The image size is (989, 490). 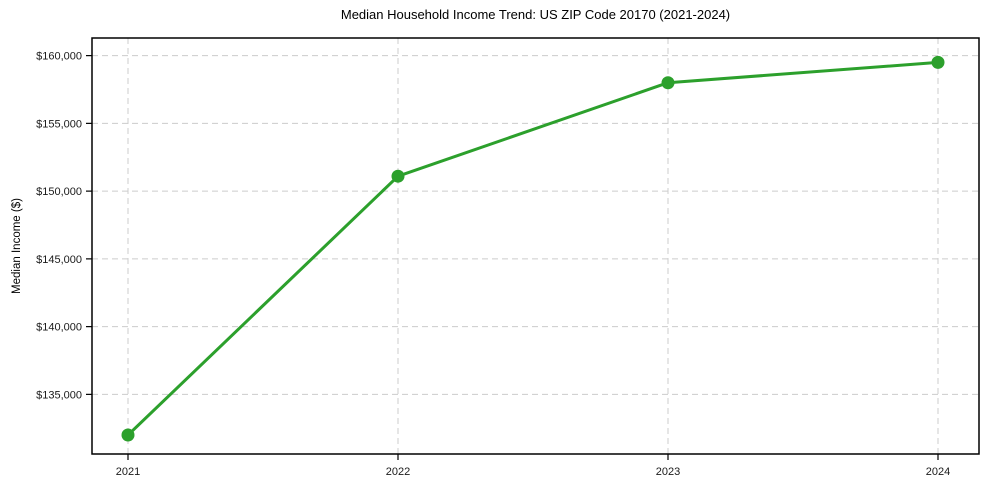 I want to click on y-tick-label: $140,000, so click(x=59, y=328).